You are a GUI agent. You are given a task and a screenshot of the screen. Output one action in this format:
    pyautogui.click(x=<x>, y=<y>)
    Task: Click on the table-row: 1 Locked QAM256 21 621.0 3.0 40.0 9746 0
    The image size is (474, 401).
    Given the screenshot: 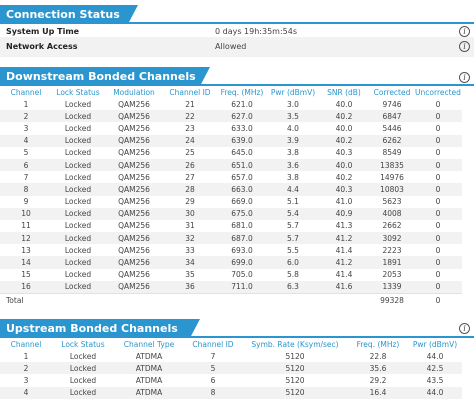 What is the action you would take?
    pyautogui.click(x=231, y=104)
    